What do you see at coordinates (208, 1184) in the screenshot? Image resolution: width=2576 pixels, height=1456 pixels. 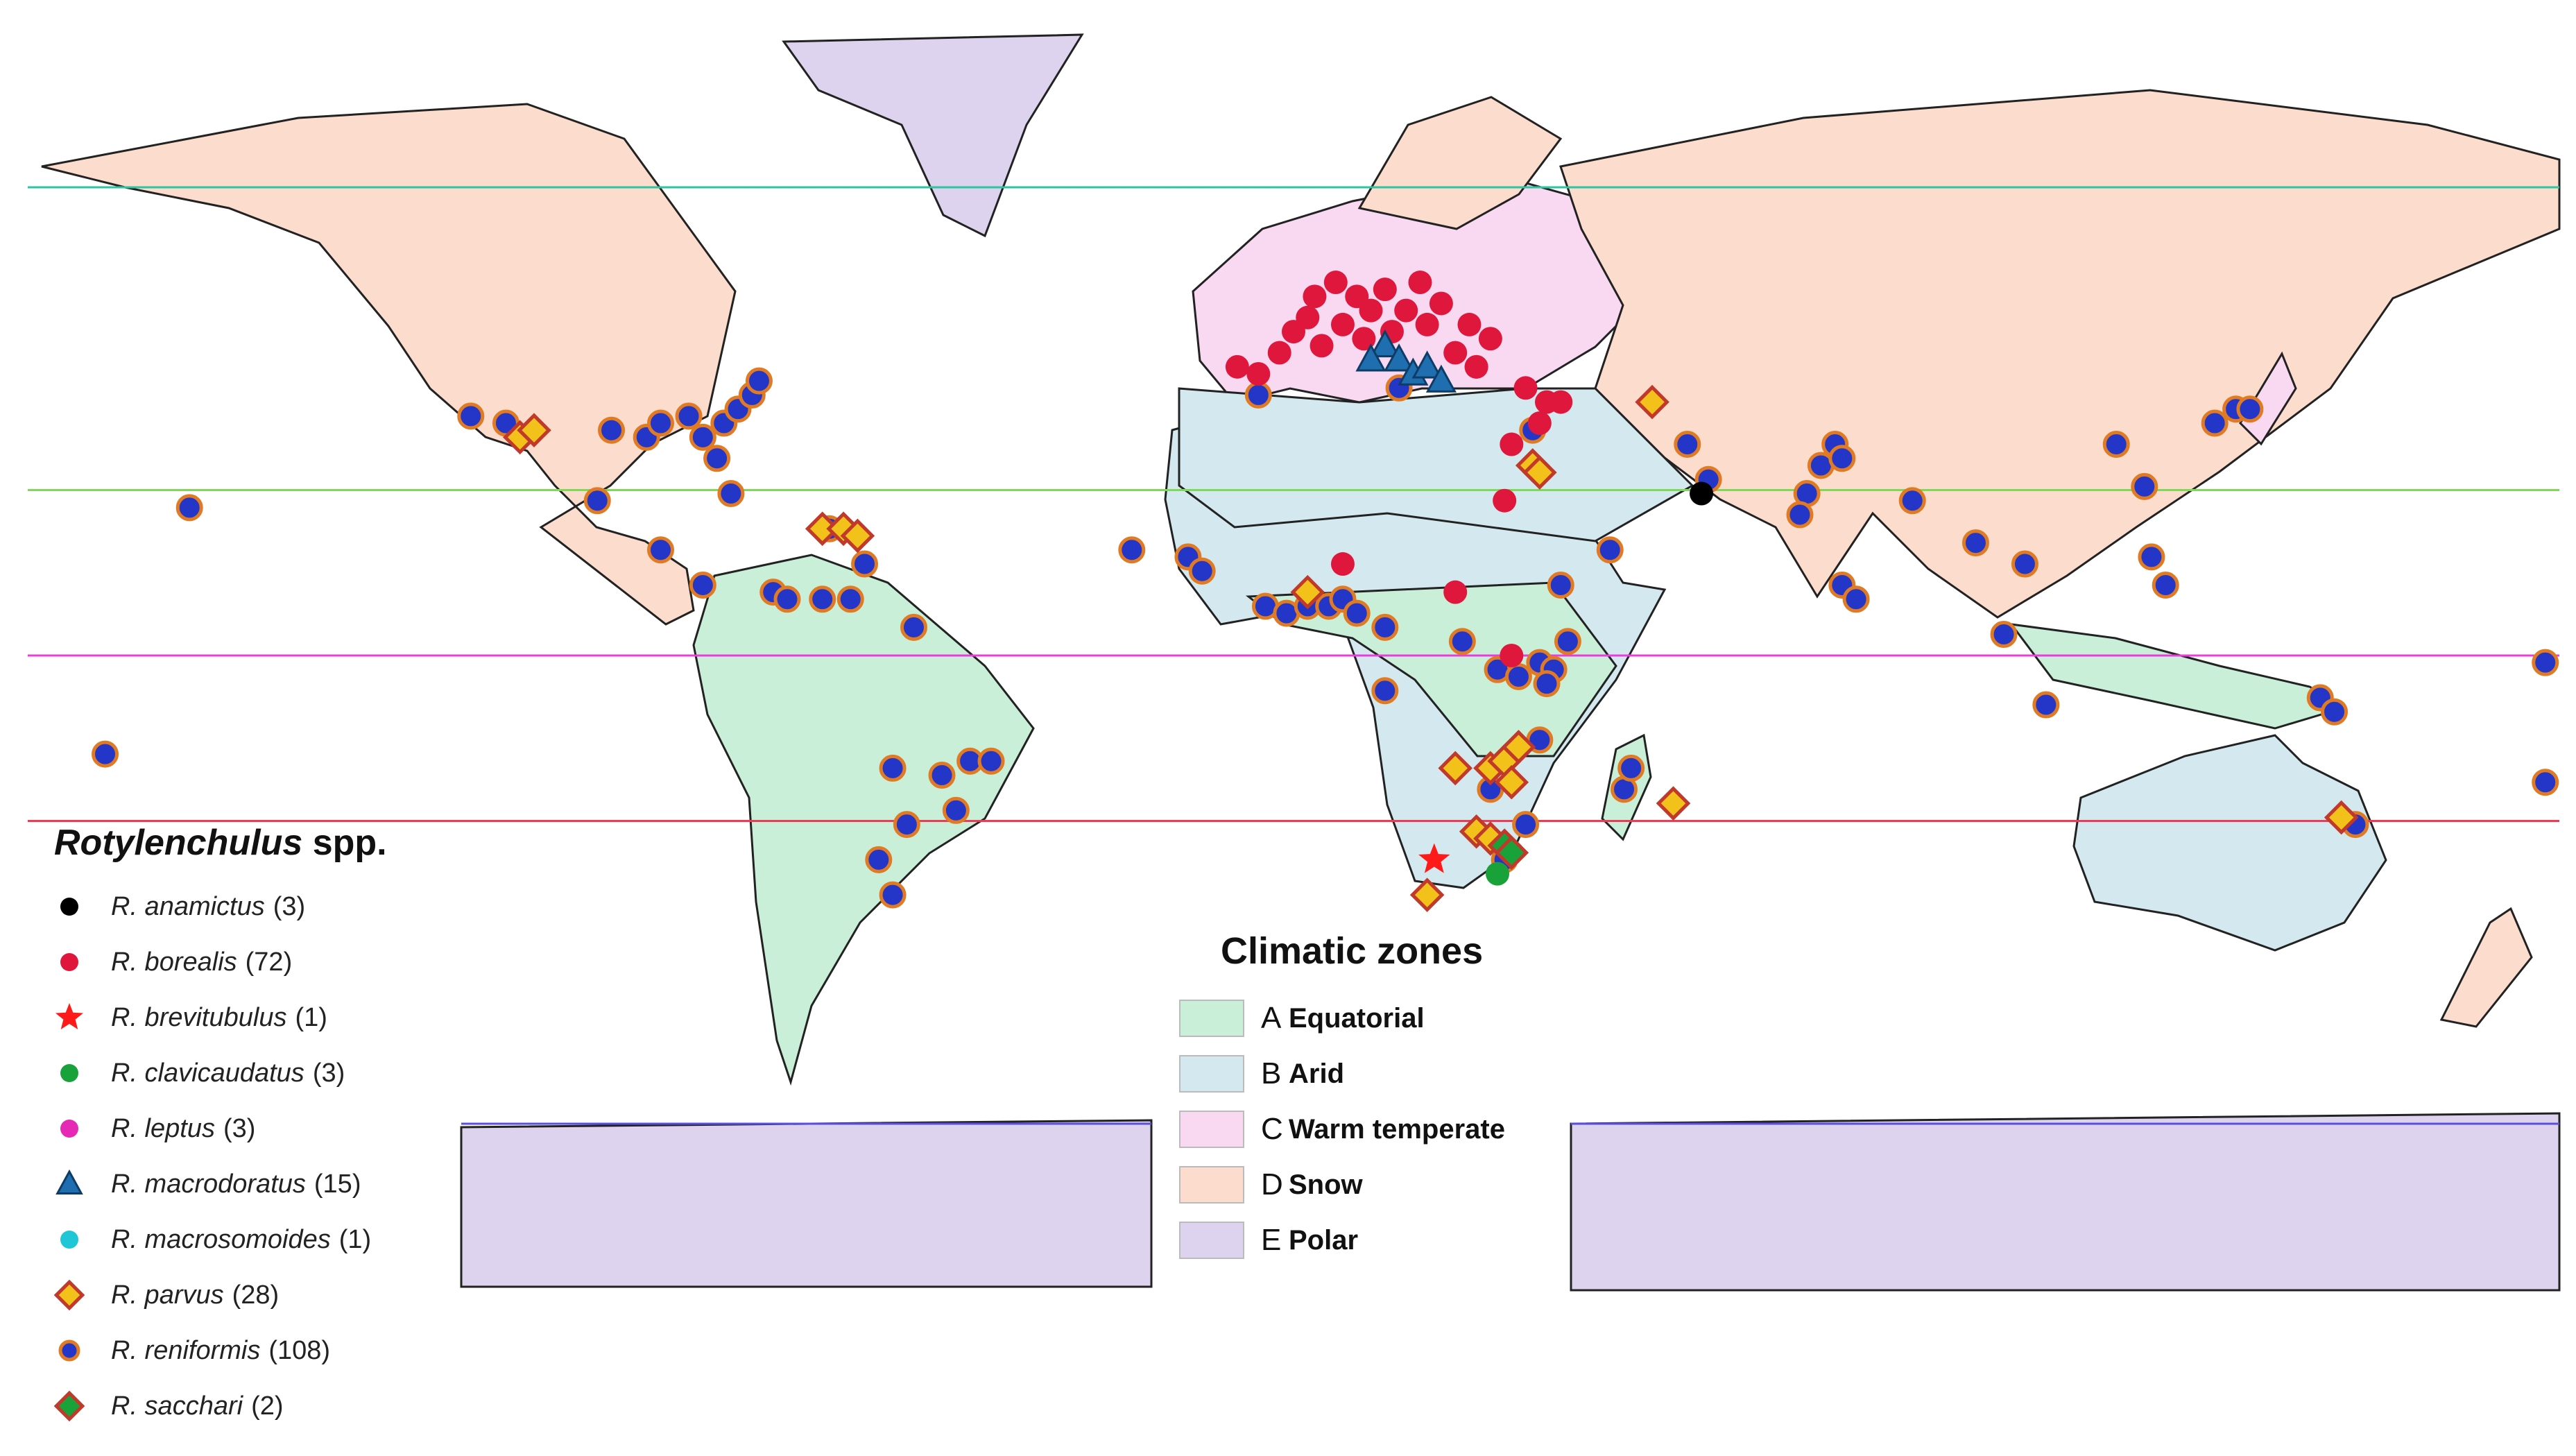 I see `species-name: R. macrodoratus` at bounding box center [208, 1184].